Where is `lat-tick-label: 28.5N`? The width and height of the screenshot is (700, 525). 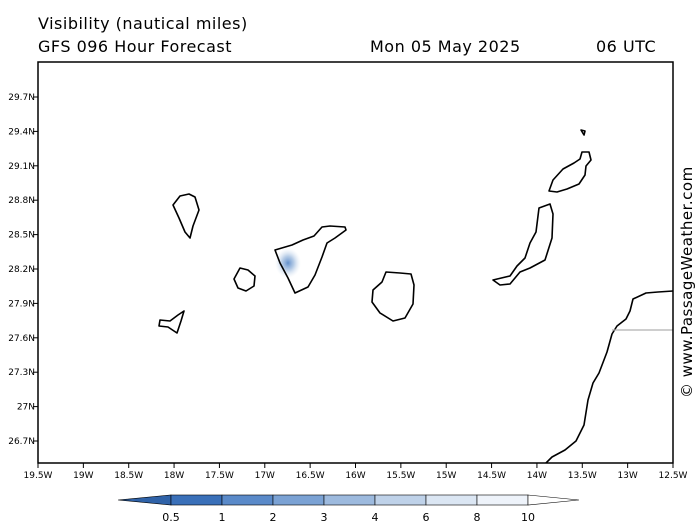
lat-tick-label: 28.5N is located at coordinates (21, 236).